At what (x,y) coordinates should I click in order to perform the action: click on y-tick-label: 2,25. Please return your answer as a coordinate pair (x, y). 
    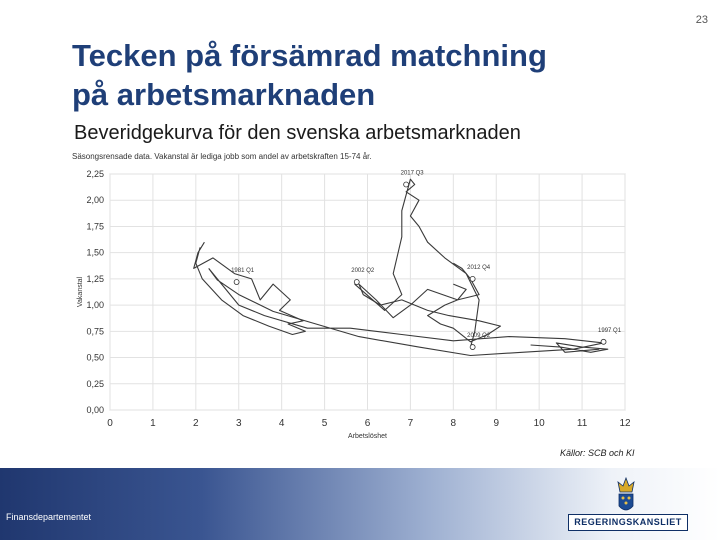
    Looking at the image, I should click on (95, 174).